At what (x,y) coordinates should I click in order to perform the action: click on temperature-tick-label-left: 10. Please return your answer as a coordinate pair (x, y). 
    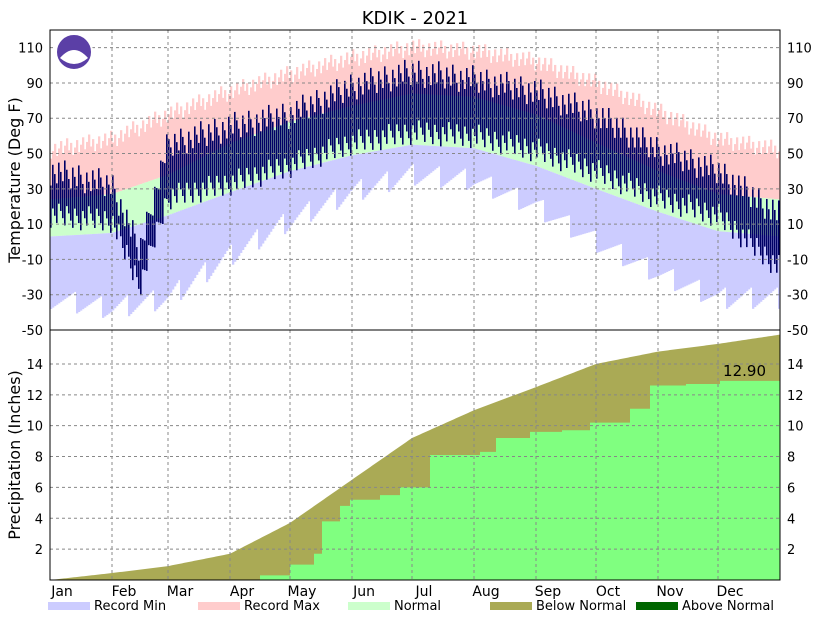
    Looking at the image, I should click on (34, 225).